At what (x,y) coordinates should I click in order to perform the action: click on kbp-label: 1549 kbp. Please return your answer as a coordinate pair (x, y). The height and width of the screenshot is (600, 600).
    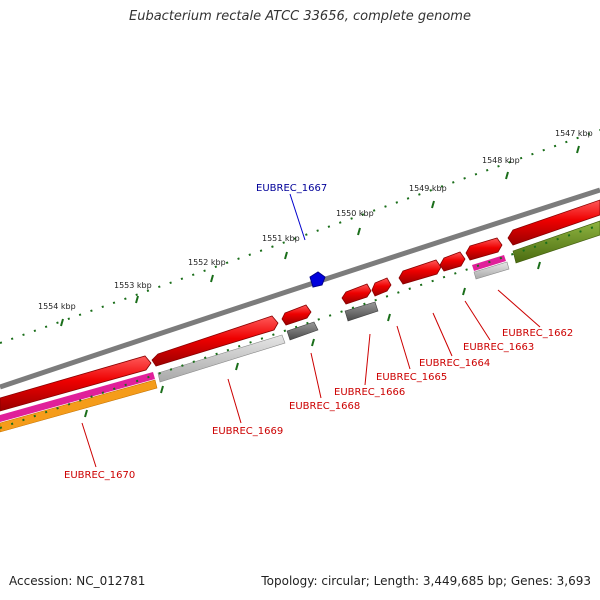
    Looking at the image, I should click on (428, 188).